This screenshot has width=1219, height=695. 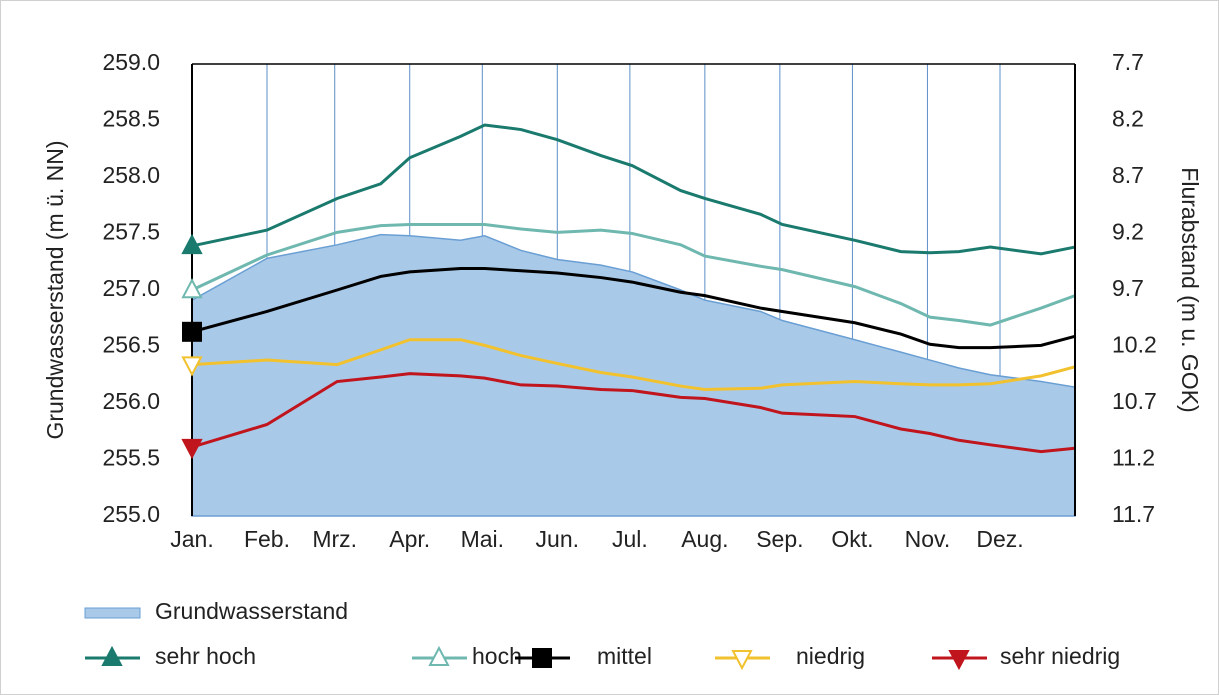 I want to click on y-tick-label: 256.5, so click(x=131, y=345).